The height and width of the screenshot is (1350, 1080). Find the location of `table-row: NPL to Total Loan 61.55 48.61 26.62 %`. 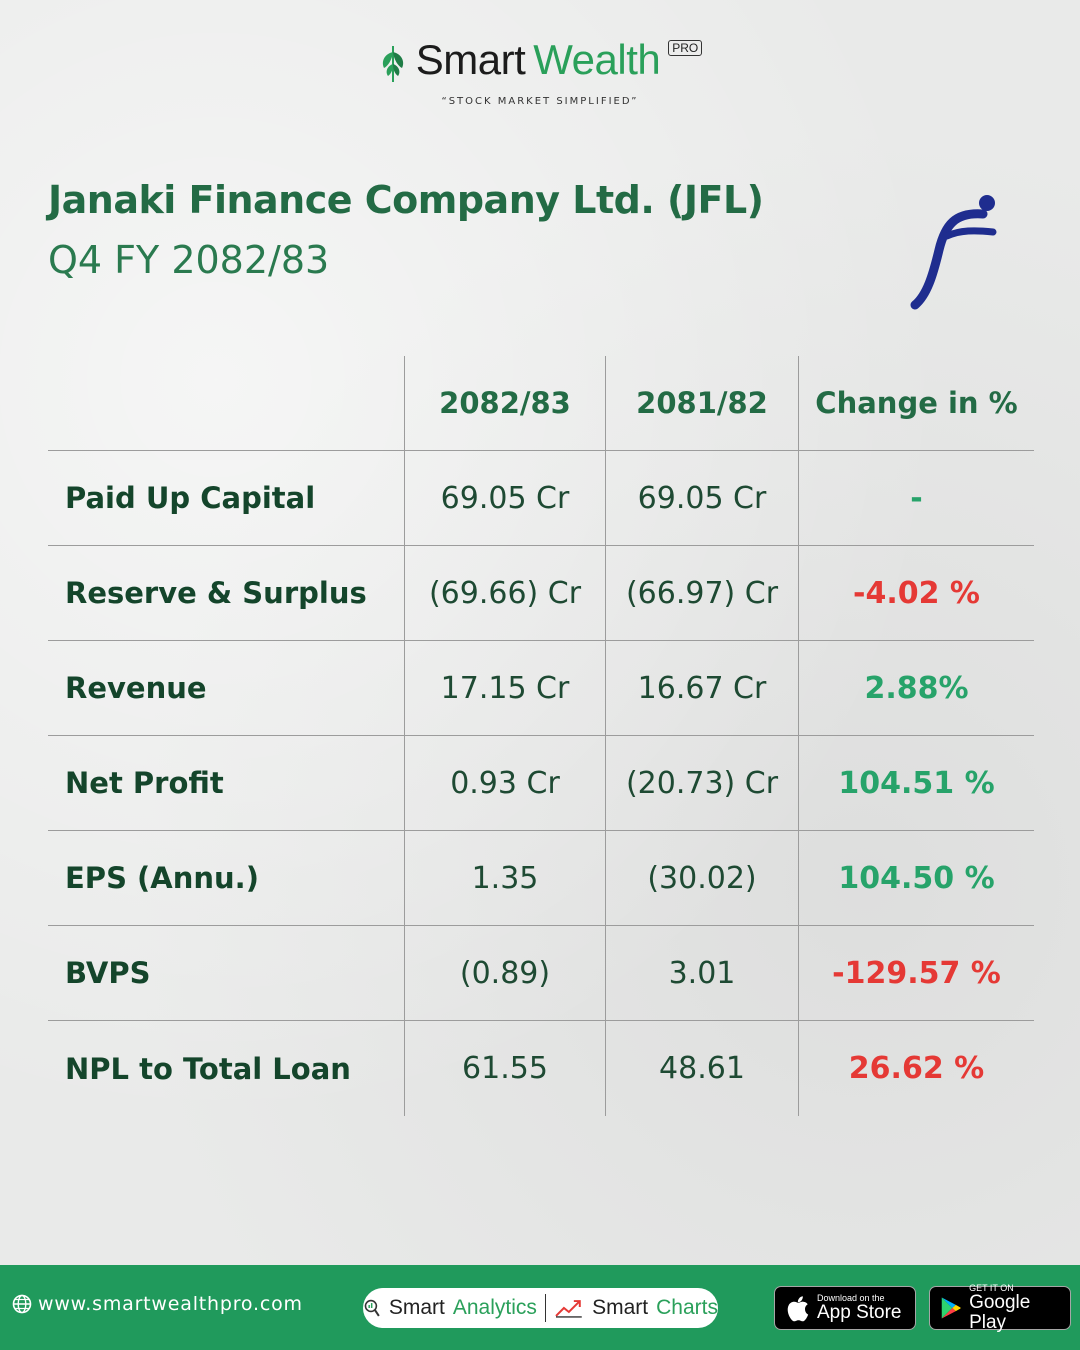

table-row: NPL to Total Loan 61.55 48.61 26.62 % is located at coordinates (541, 1068).